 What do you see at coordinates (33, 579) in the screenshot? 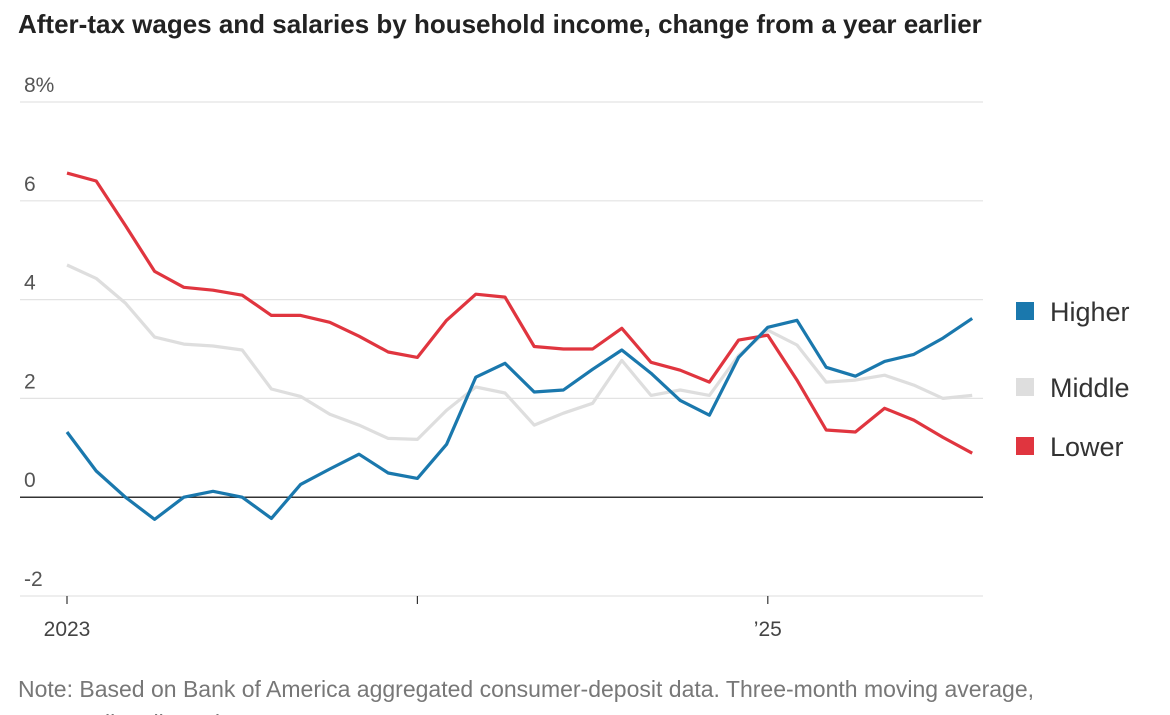
I see `y-tick-label: -2` at bounding box center [33, 579].